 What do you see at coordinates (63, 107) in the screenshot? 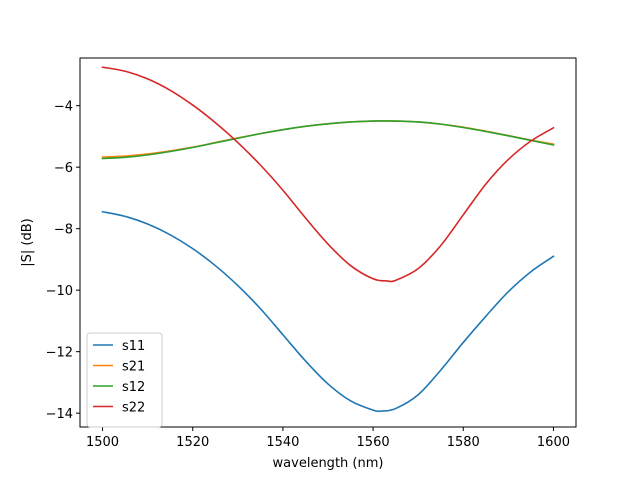
I see `y-tick-label: −4` at bounding box center [63, 107].